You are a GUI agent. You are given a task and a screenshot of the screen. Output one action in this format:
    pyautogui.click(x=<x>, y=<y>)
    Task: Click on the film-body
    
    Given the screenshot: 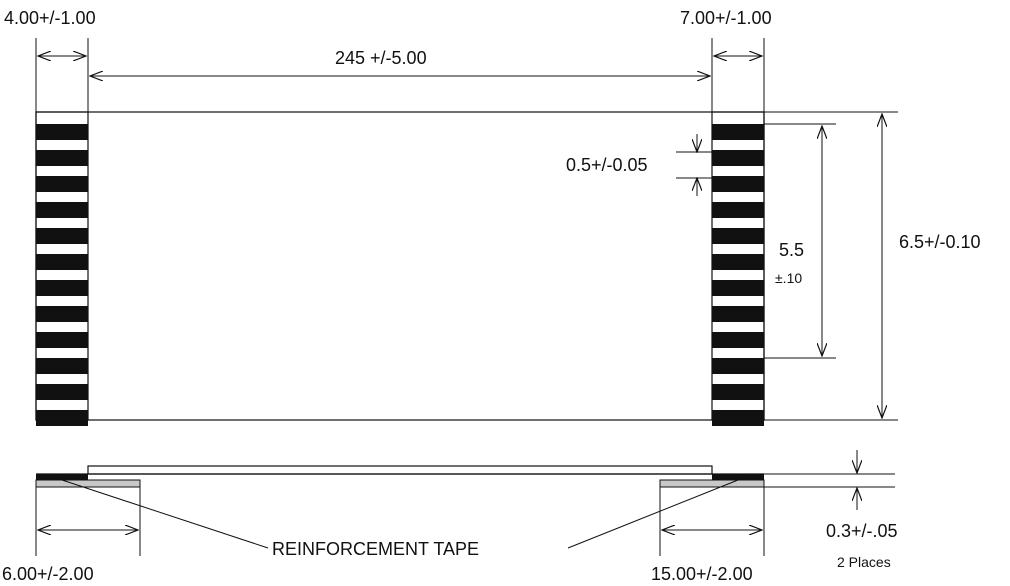 What is the action you would take?
    pyautogui.click(x=400, y=470)
    